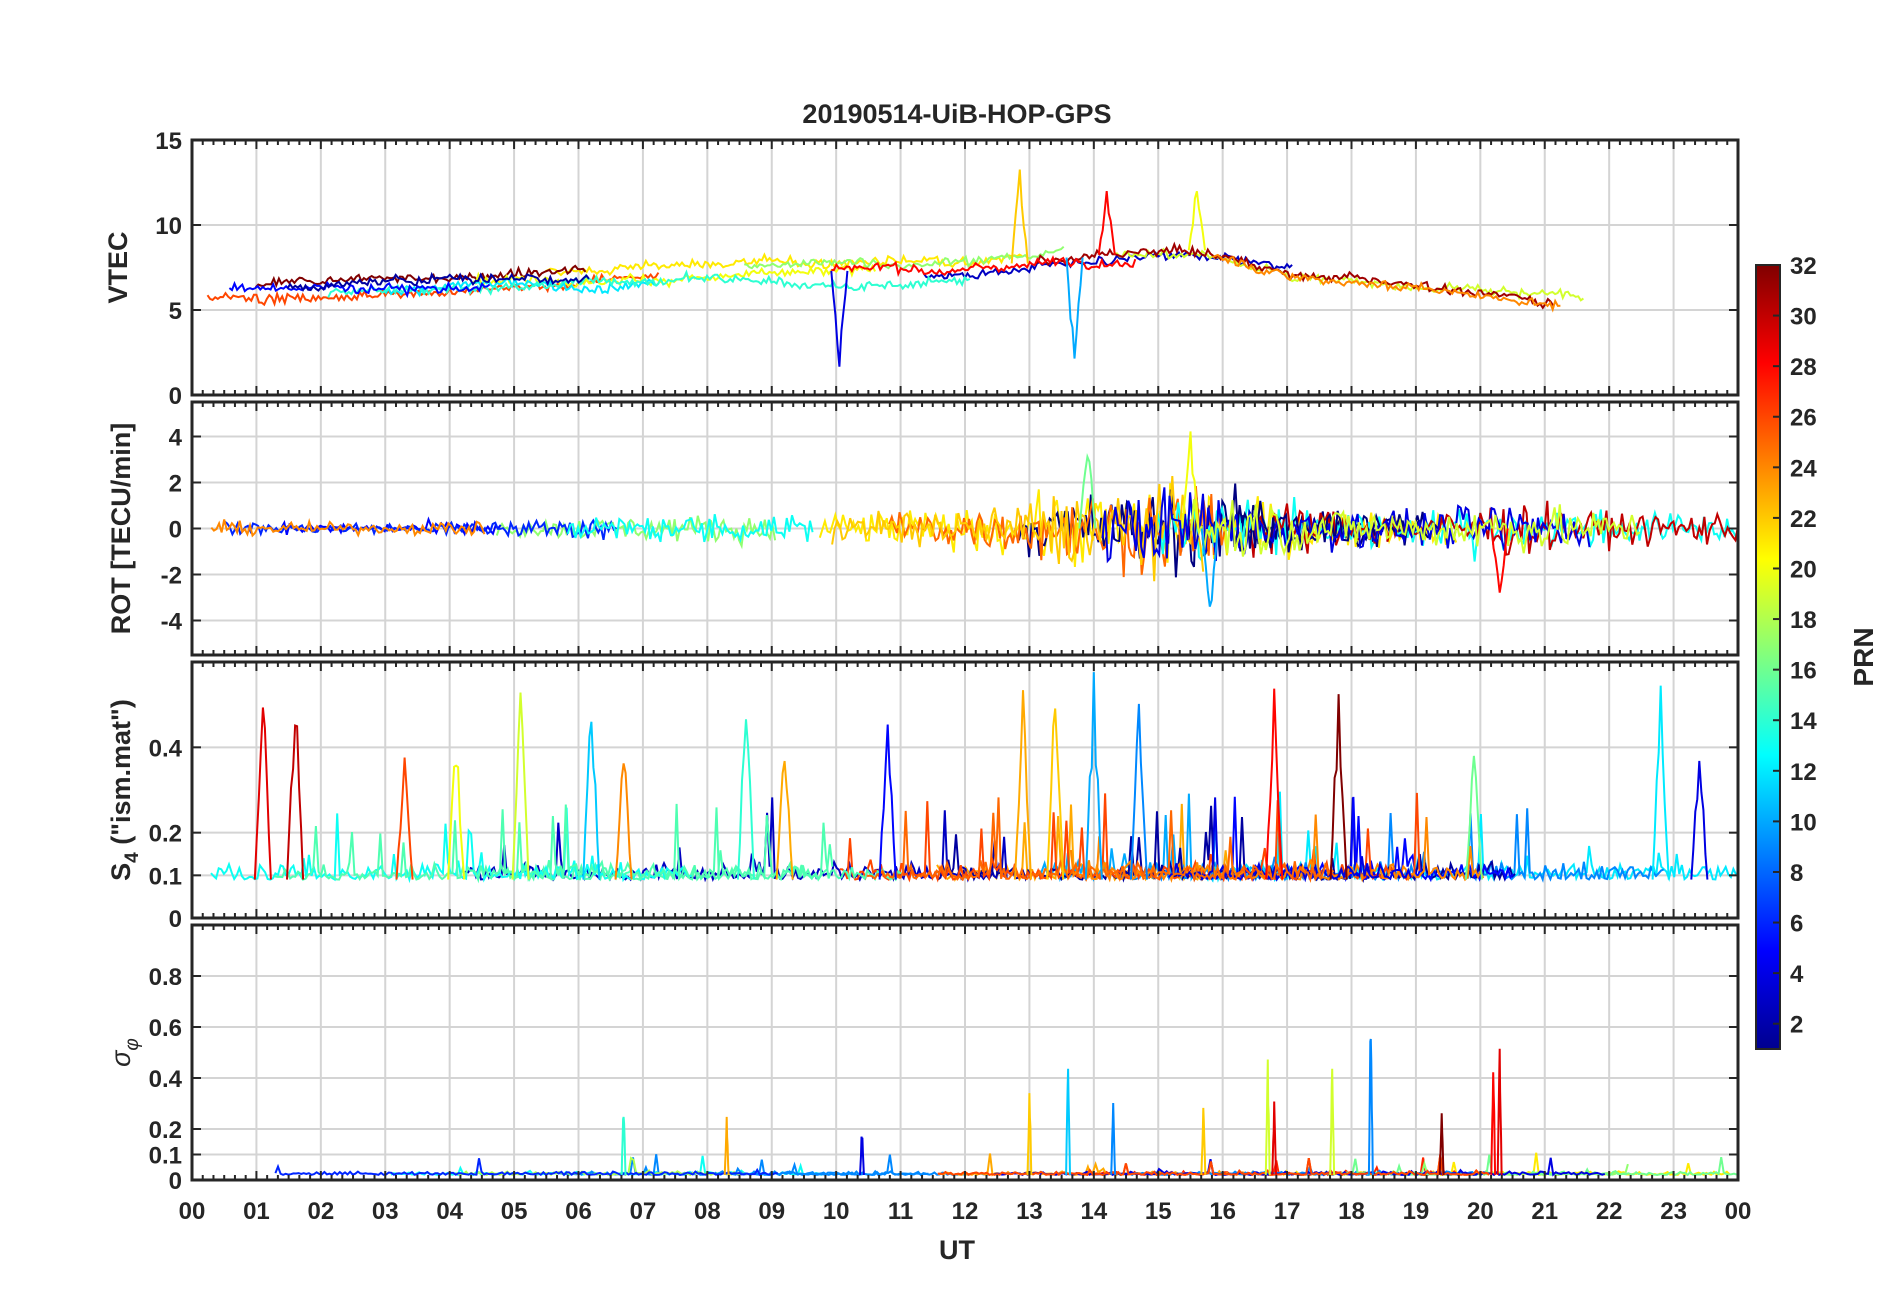  I want to click on colorbar-tick-label: 22, so click(1803, 519).